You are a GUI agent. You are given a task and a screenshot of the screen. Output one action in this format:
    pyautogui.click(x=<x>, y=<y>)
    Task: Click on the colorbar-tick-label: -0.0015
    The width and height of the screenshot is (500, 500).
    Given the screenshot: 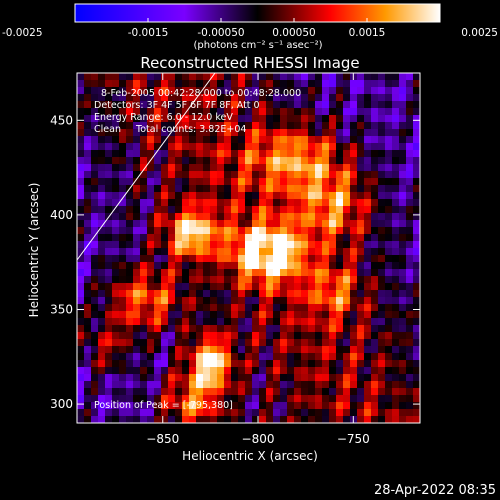 What is the action you would take?
    pyautogui.click(x=148, y=33)
    